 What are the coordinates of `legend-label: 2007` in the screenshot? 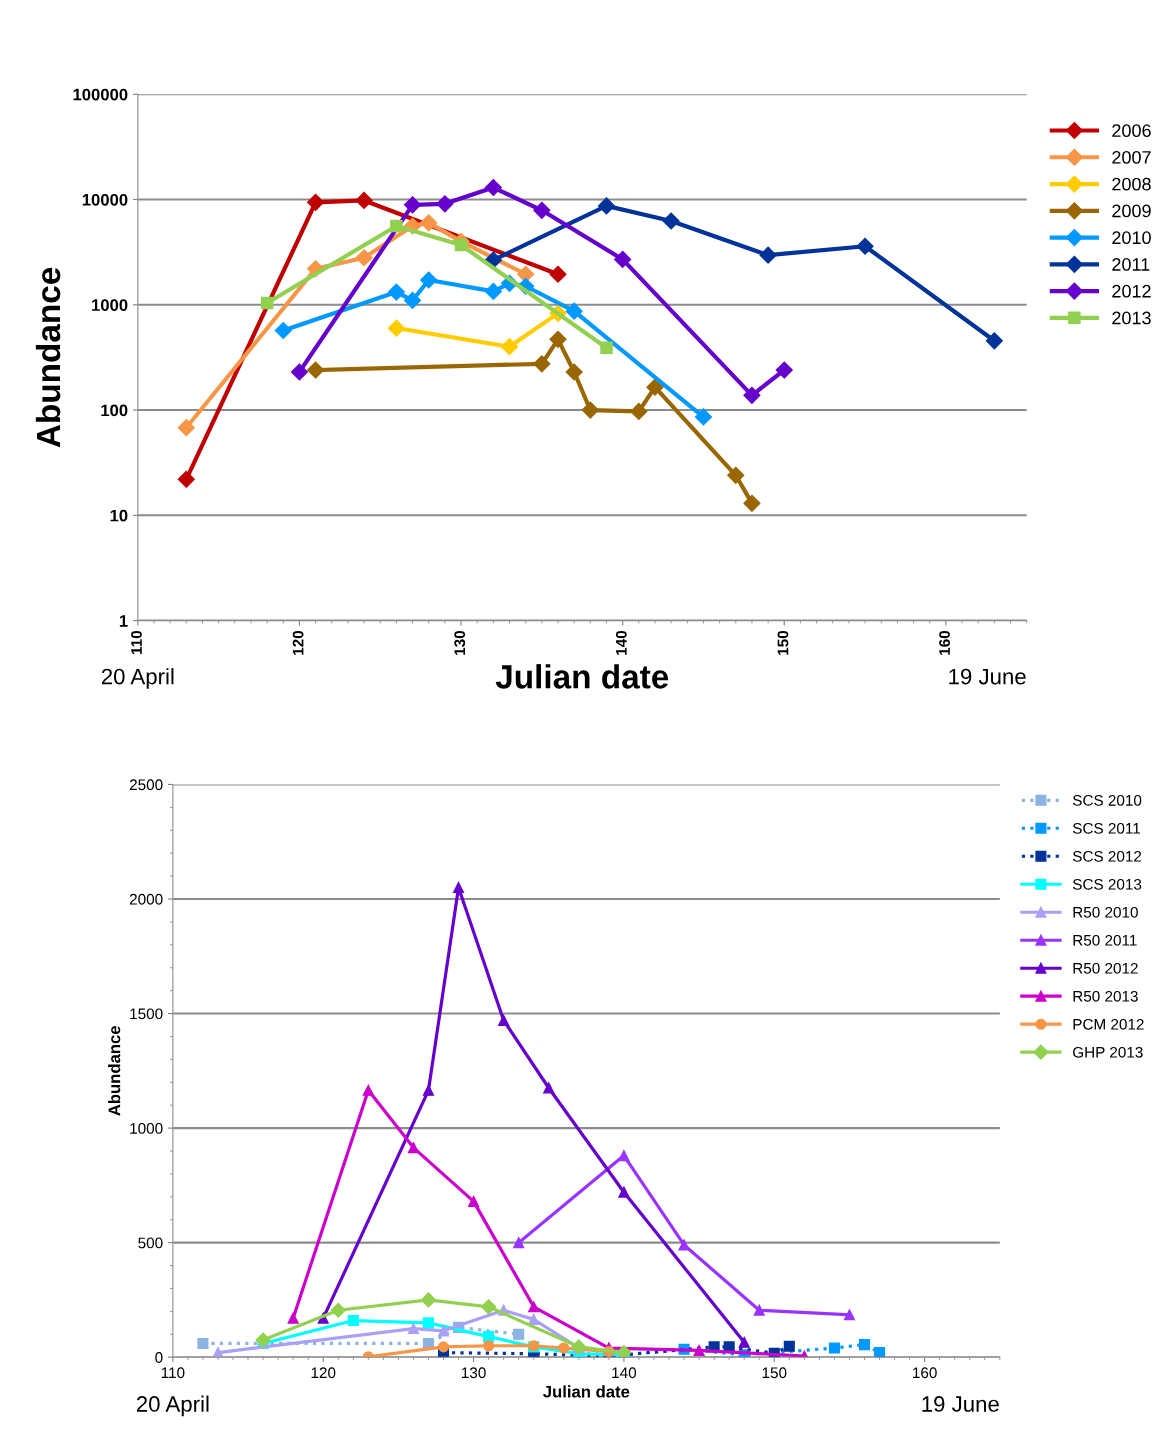 It's located at (1131, 157).